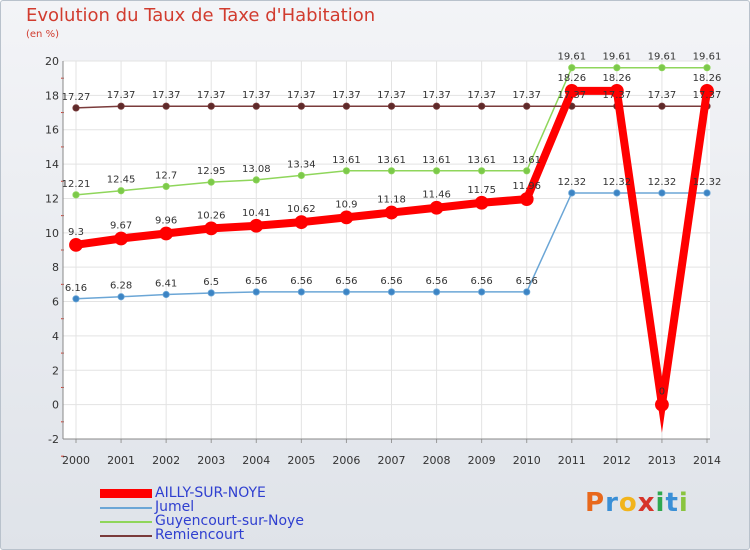 Image resolution: width=750 pixels, height=550 pixels. Describe the element at coordinates (660, 503) in the screenshot. I see `logo-letter: i` at that location.